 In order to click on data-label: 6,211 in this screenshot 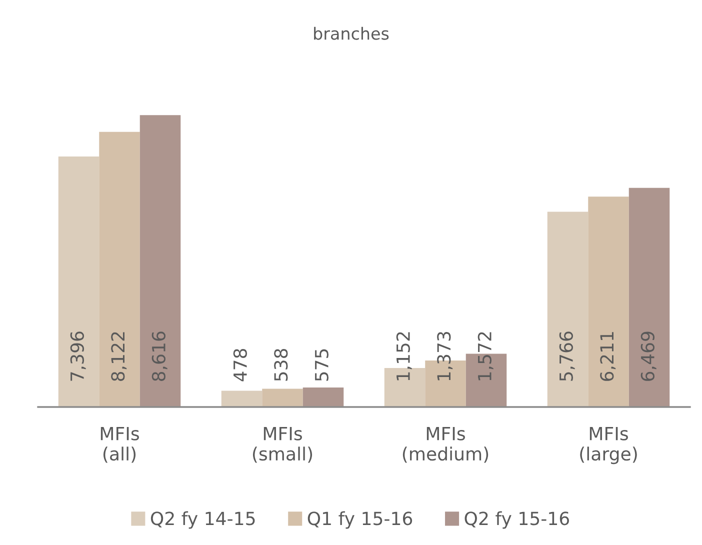, I will do `click(608, 356)`.